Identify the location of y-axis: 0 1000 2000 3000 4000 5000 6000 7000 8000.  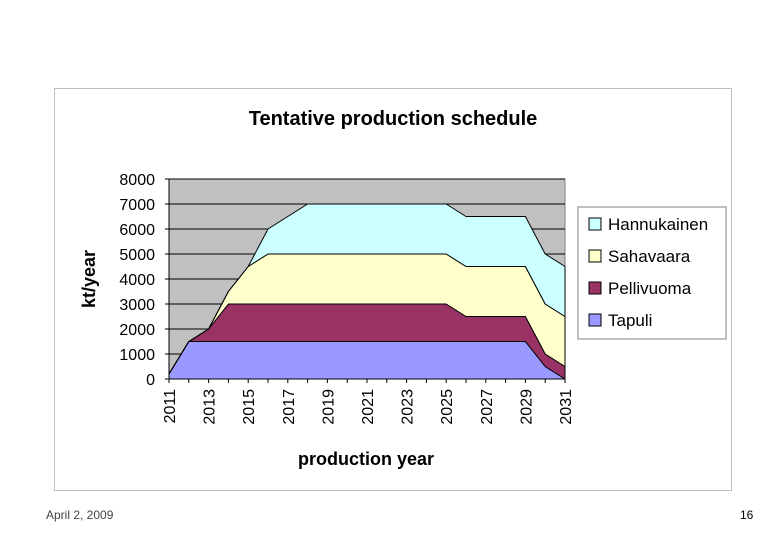
(144, 280).